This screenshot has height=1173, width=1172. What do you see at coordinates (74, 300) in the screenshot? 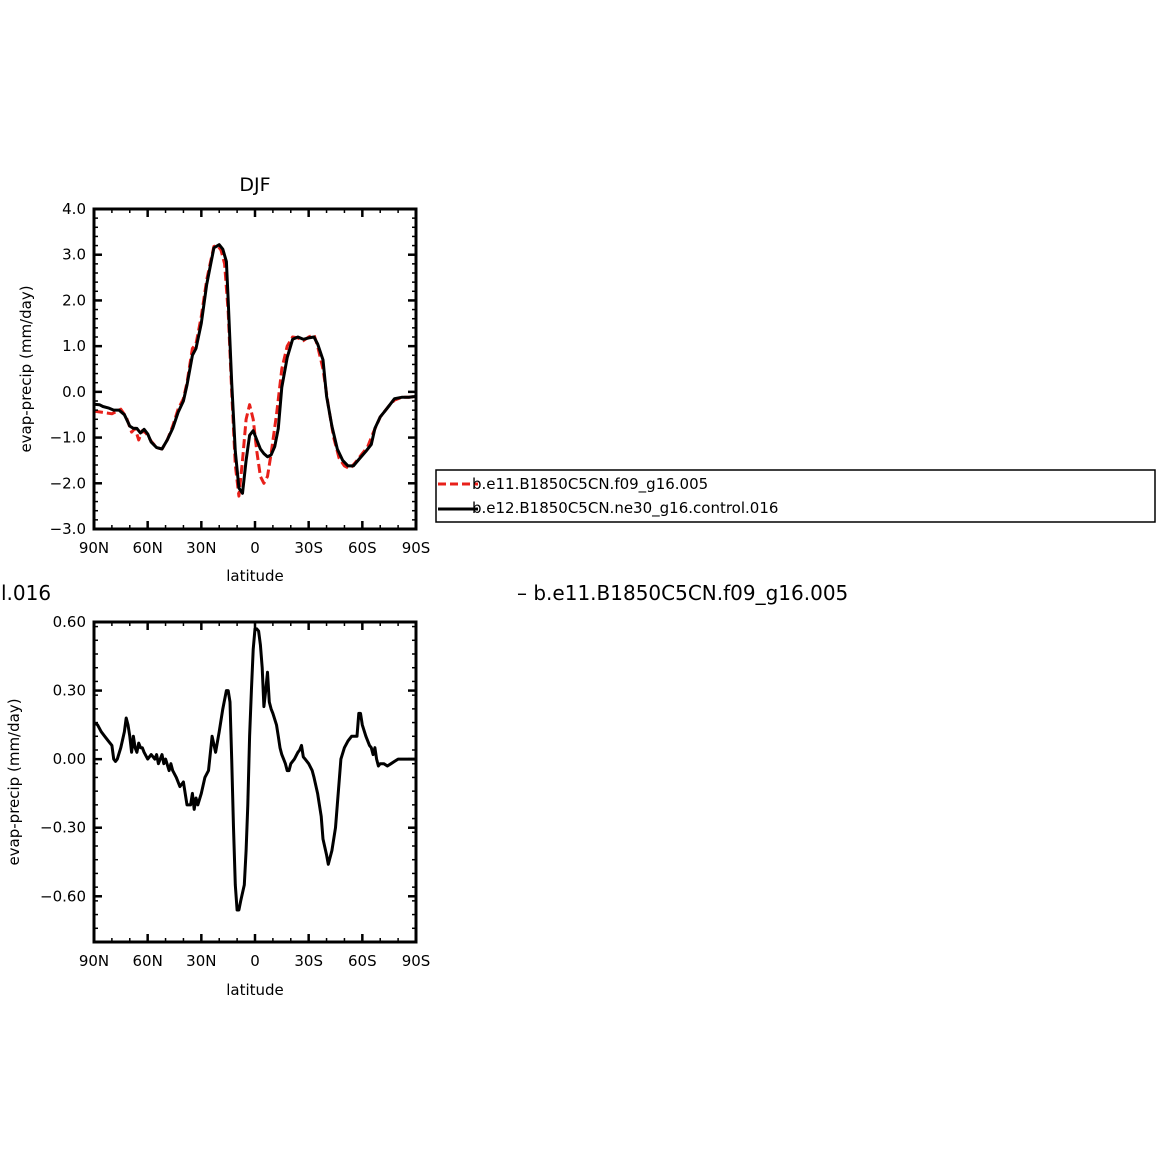
I see `y-tick-label: 2.0` at bounding box center [74, 300].